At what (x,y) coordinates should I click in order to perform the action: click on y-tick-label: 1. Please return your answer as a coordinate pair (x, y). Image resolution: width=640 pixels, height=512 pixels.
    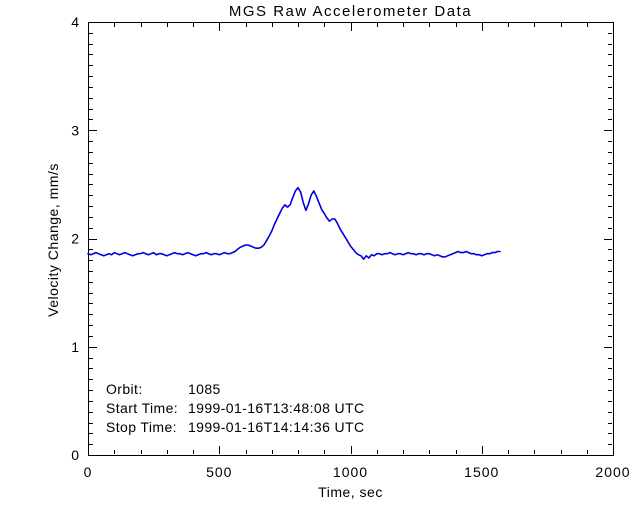
    Looking at the image, I should click on (75, 347).